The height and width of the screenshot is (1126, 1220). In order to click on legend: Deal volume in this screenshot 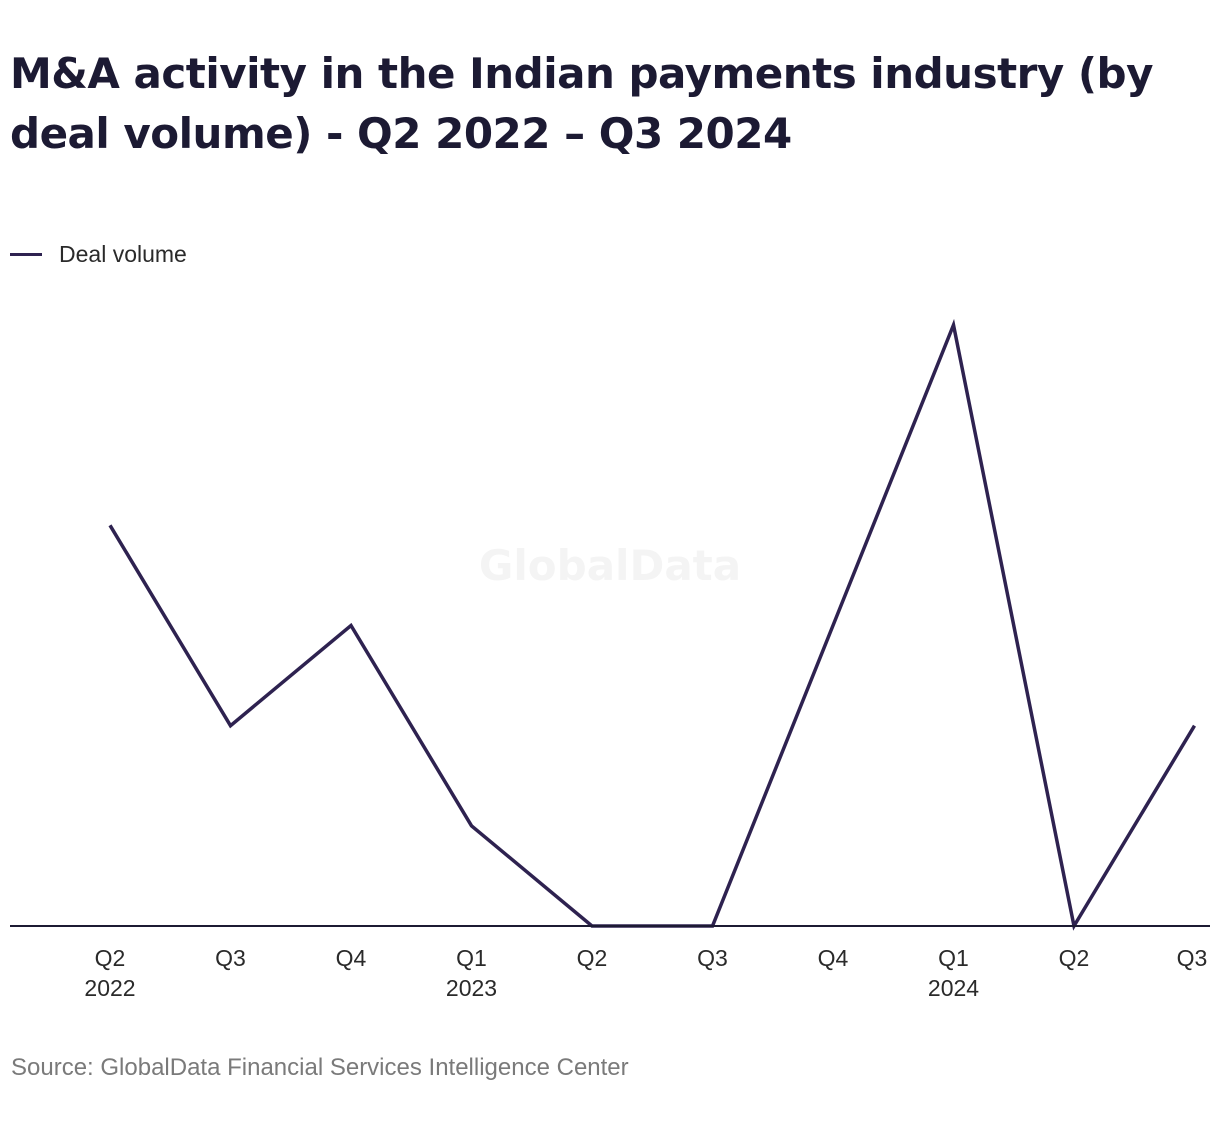, I will do `click(98, 254)`.